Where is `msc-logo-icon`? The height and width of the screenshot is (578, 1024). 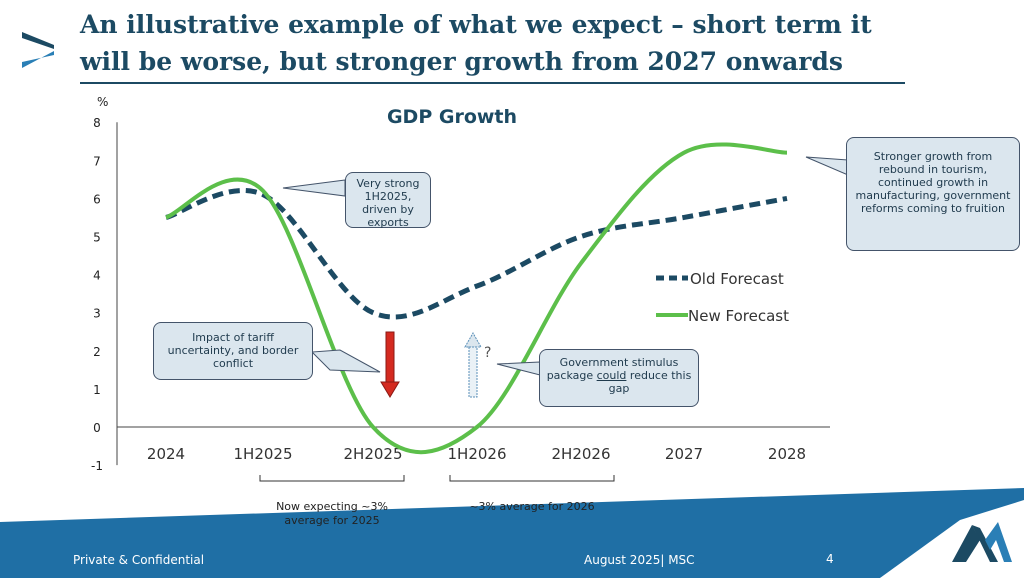
msc-logo-icon is located at coordinates (982, 542).